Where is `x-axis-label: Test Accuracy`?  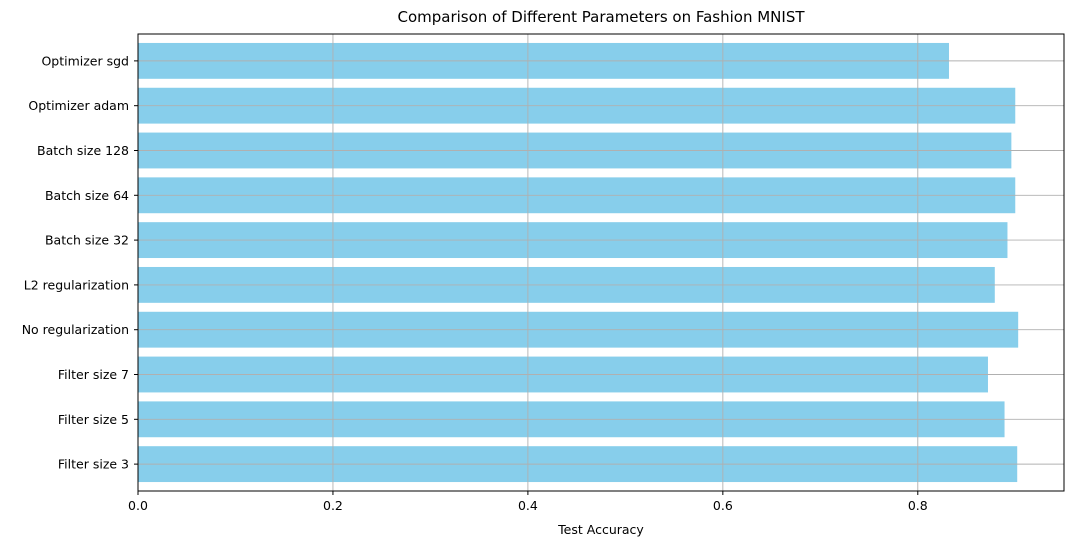
x-axis-label: Test Accuracy is located at coordinates (600, 529).